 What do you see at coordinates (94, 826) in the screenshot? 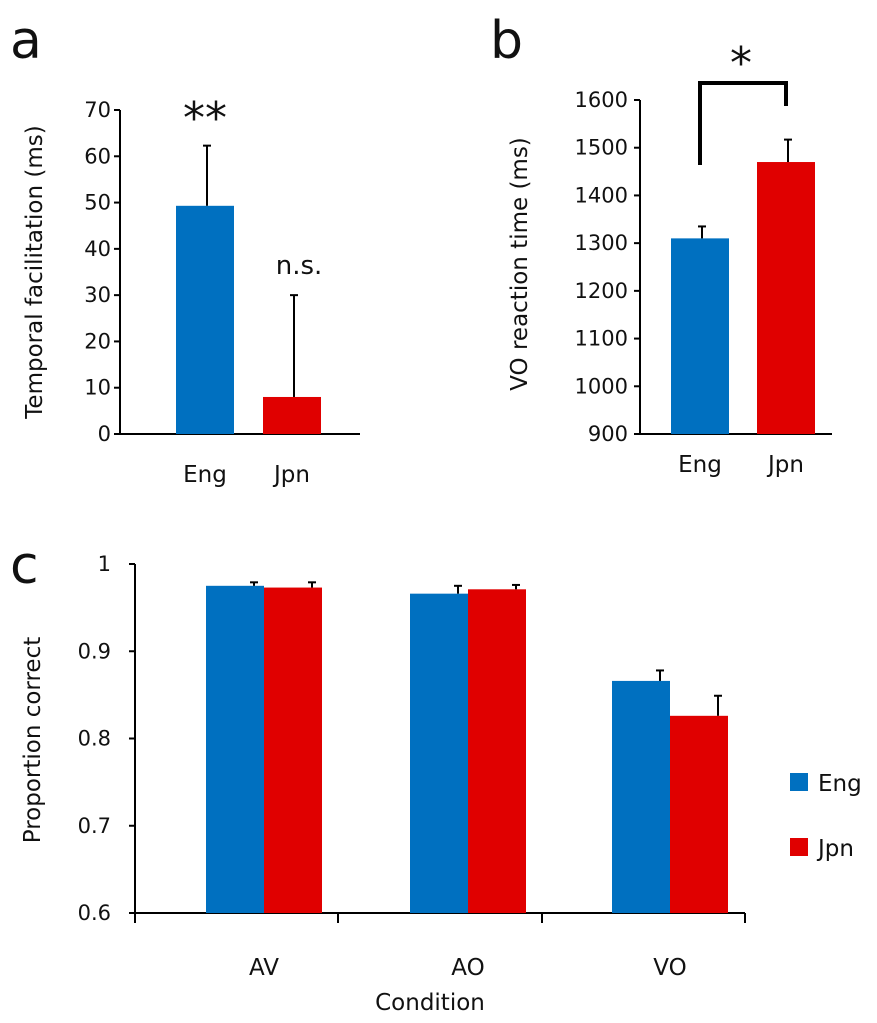
I see `y-tick-label: 0.7` at bounding box center [94, 826].